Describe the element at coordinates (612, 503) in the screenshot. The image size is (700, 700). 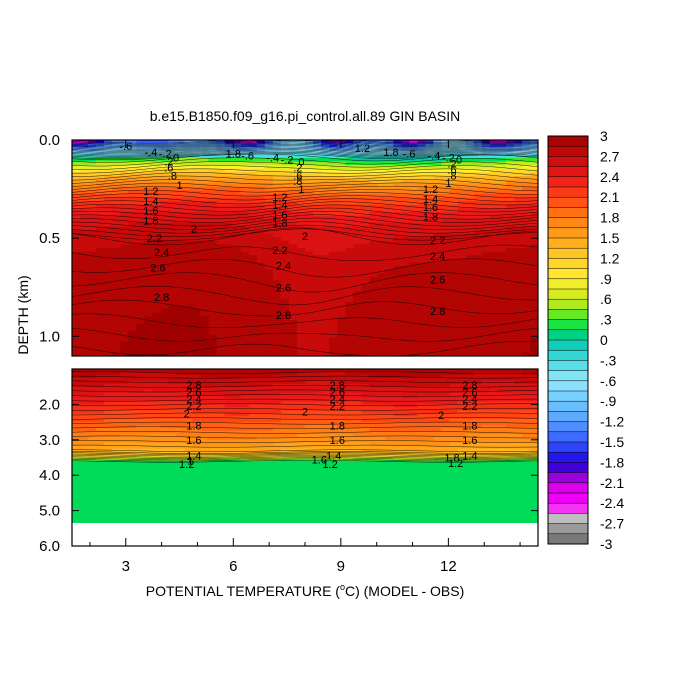
I see `colorbar-tick-label: -2.4` at that location.